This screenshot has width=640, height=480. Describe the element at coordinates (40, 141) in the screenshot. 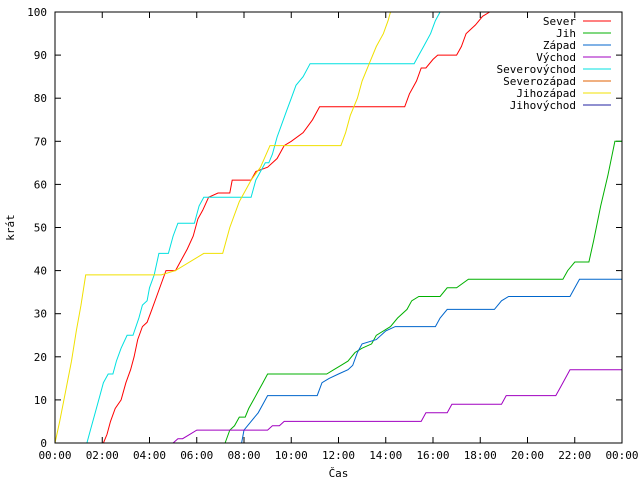

I see `y-tick-label: 70` at that location.